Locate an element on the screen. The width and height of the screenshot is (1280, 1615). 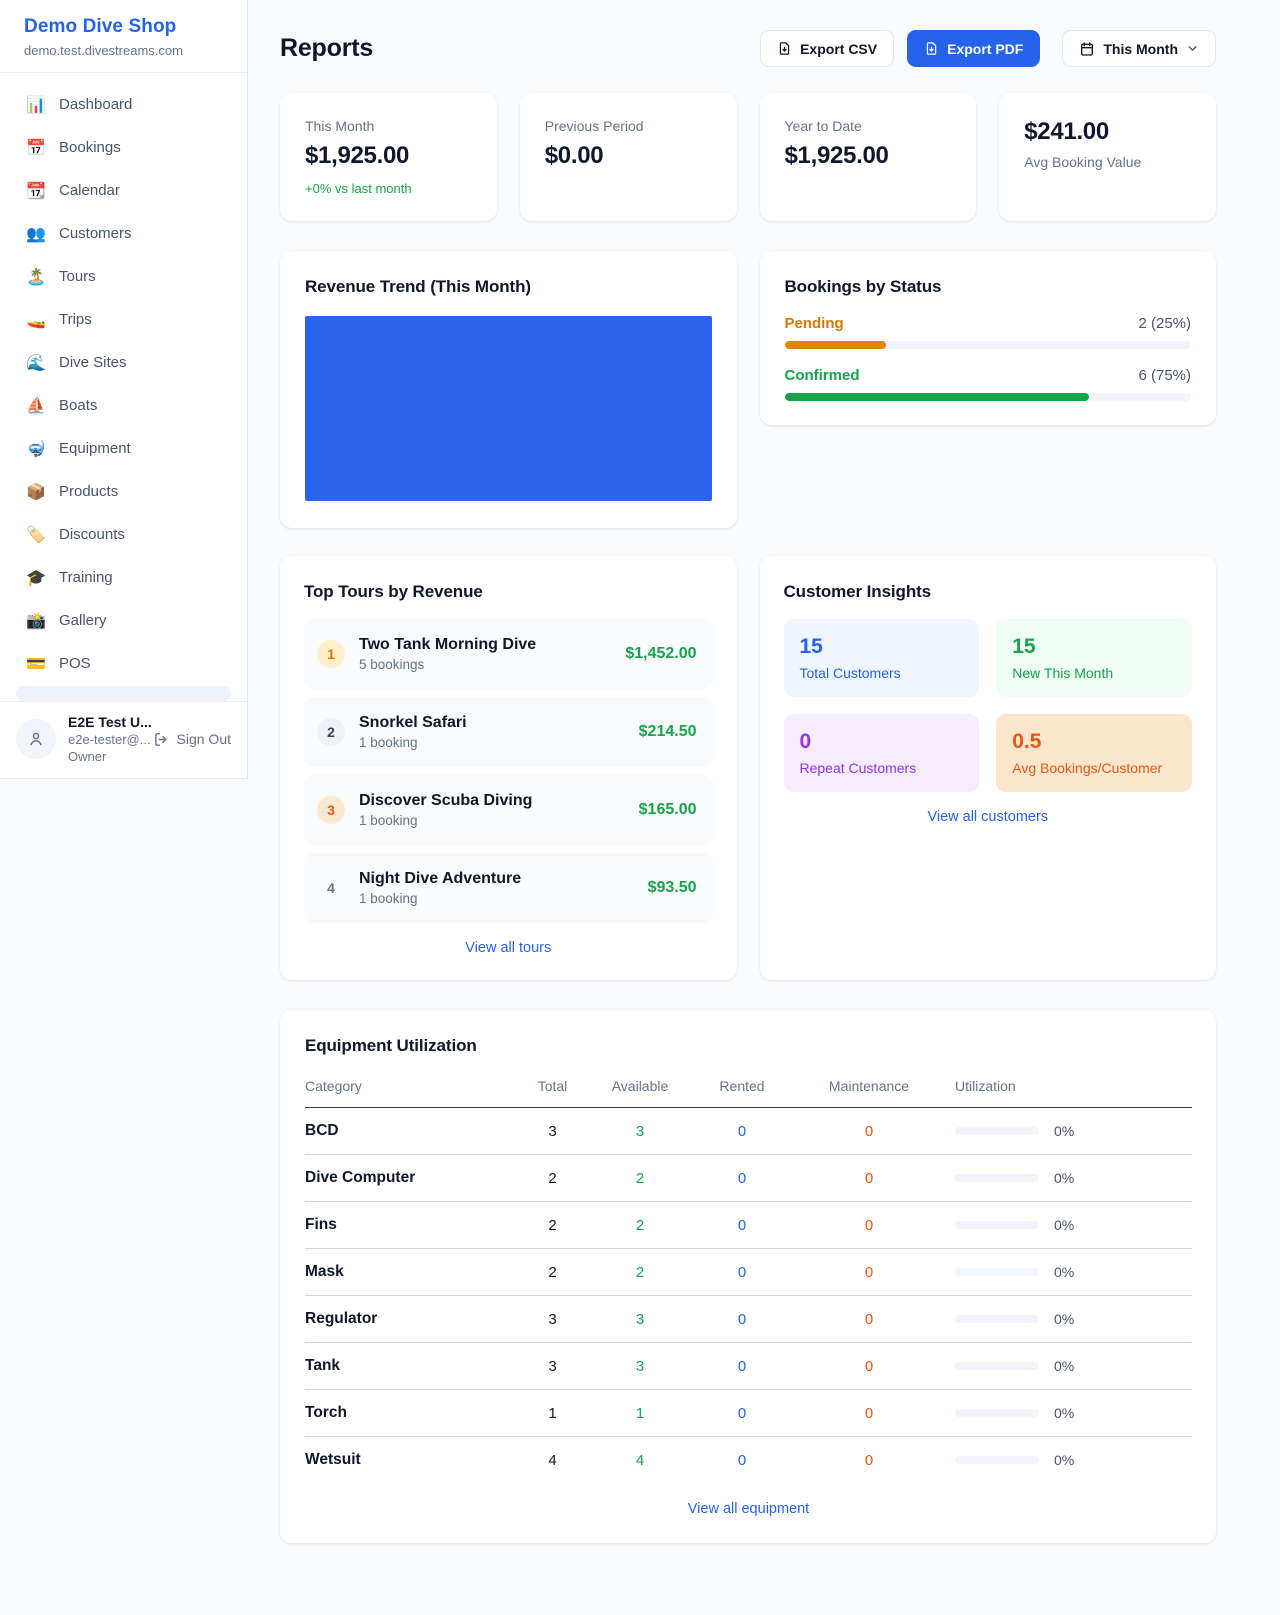
credit-card-icon: 💳 is located at coordinates (36, 664).